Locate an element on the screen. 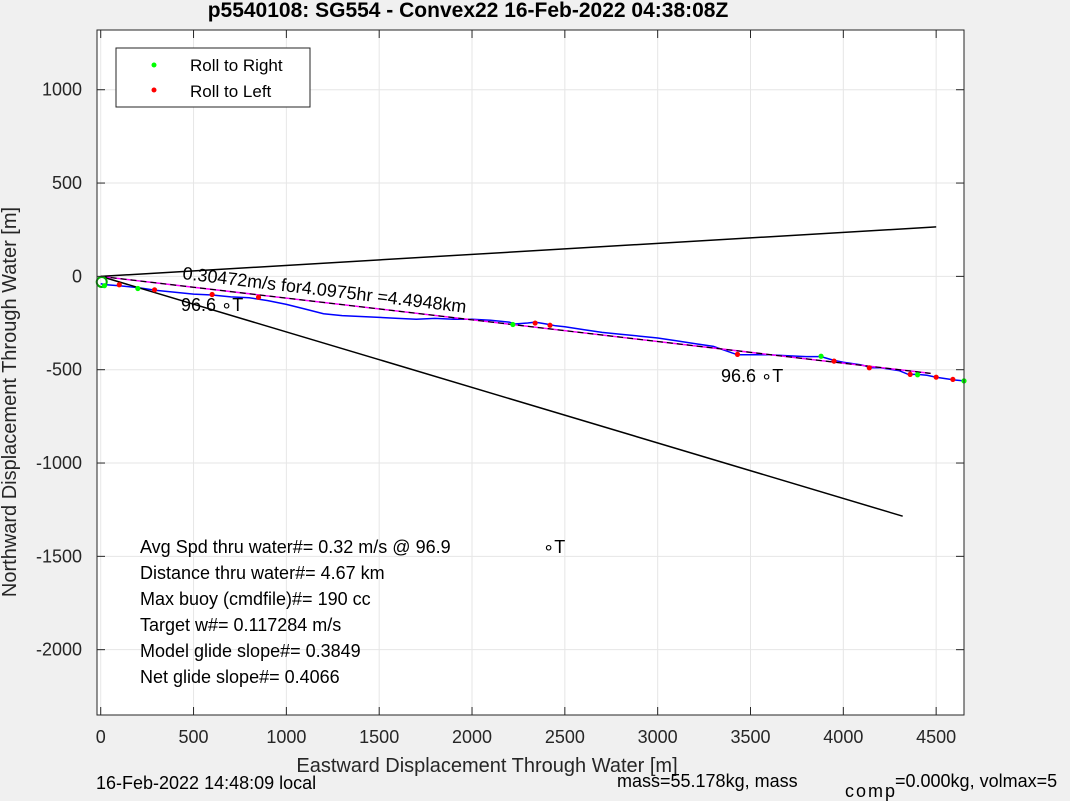 The height and width of the screenshot is (801, 1070). roll-points-layer is located at coordinates (531, 329).